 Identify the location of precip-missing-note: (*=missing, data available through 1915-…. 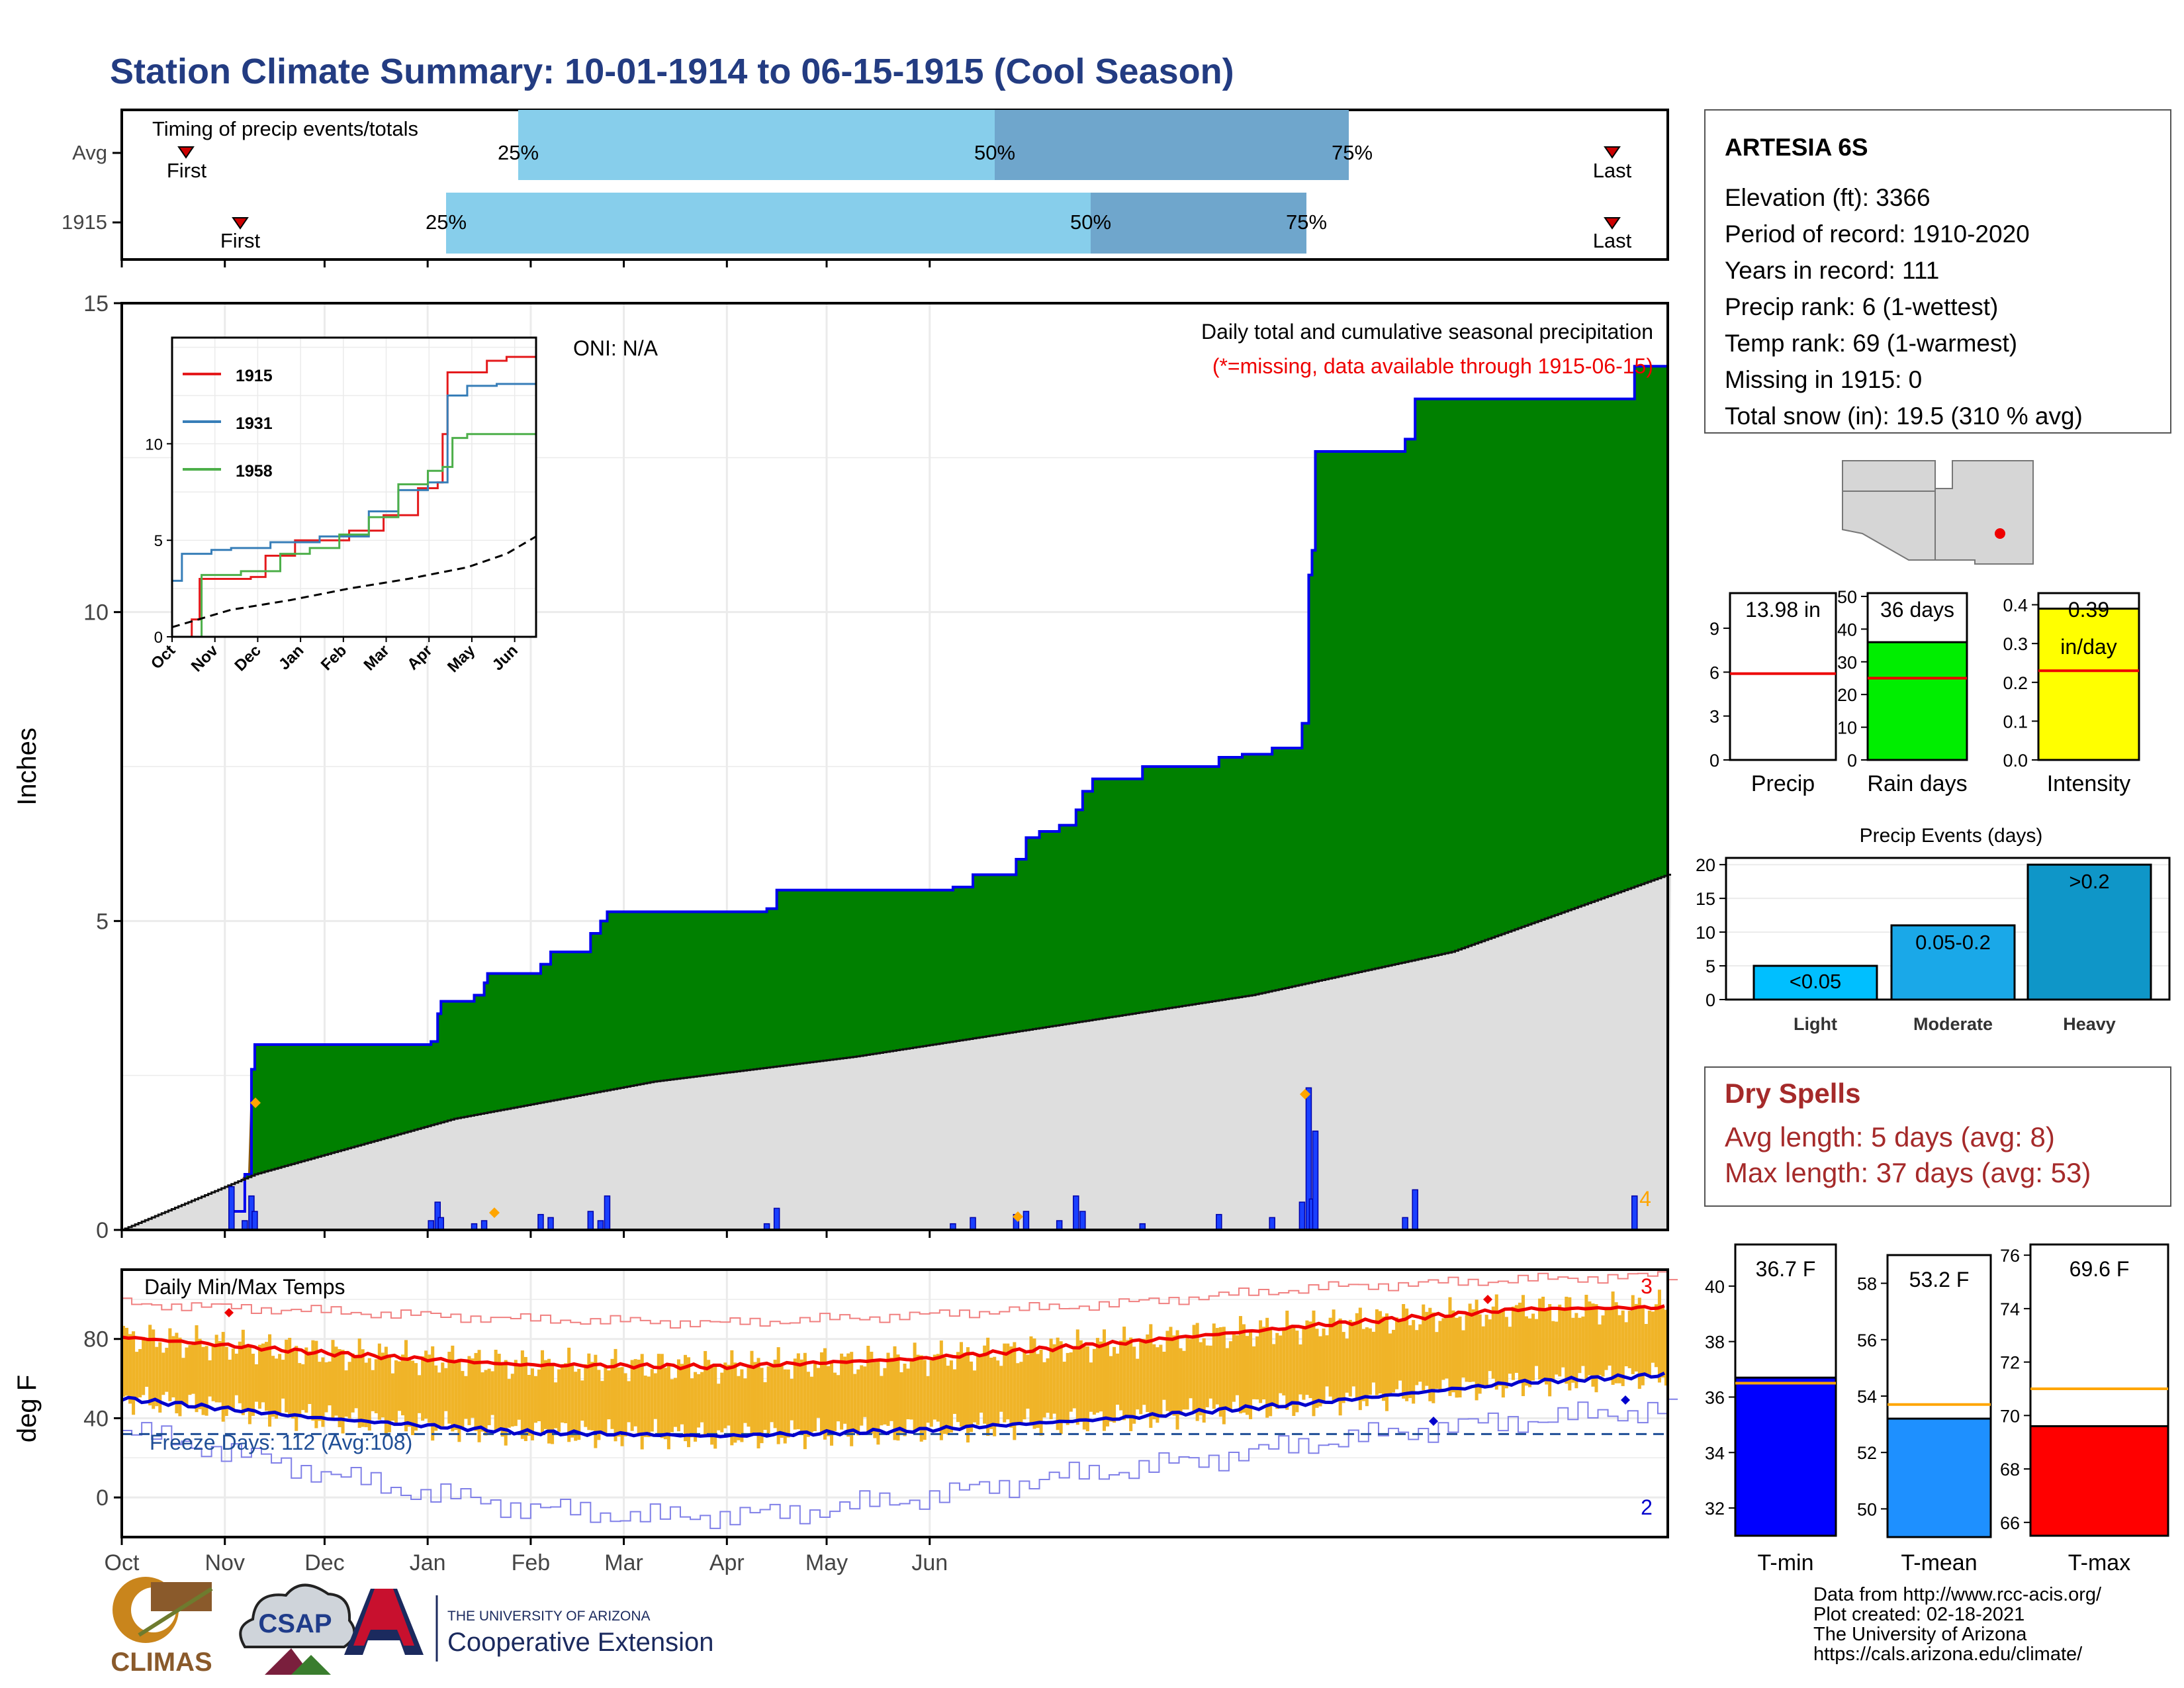
(1433, 366).